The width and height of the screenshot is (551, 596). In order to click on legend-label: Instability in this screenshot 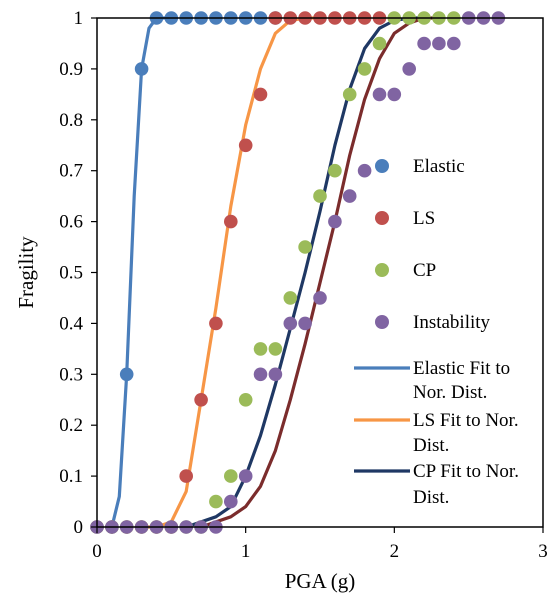, I will do `click(452, 322)`.